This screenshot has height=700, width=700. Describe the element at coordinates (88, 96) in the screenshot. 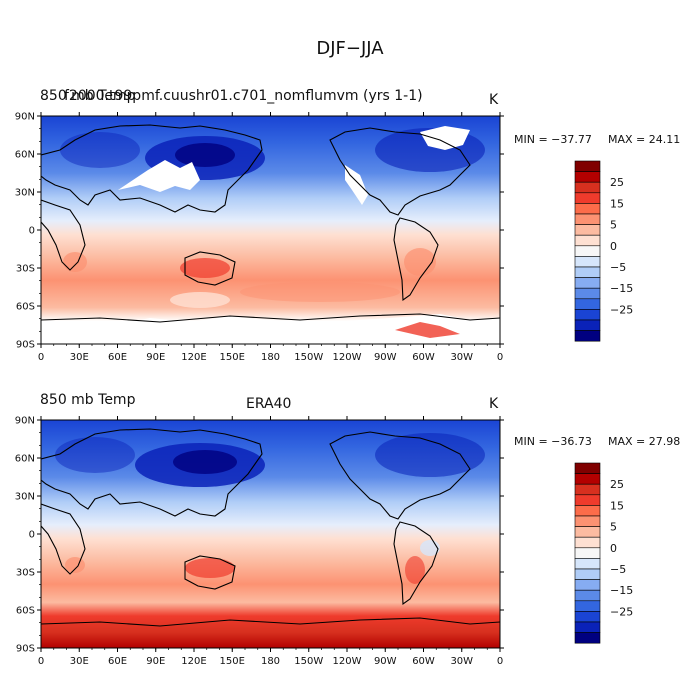

I see `panel1-left-title: 850 mb Temp` at that location.